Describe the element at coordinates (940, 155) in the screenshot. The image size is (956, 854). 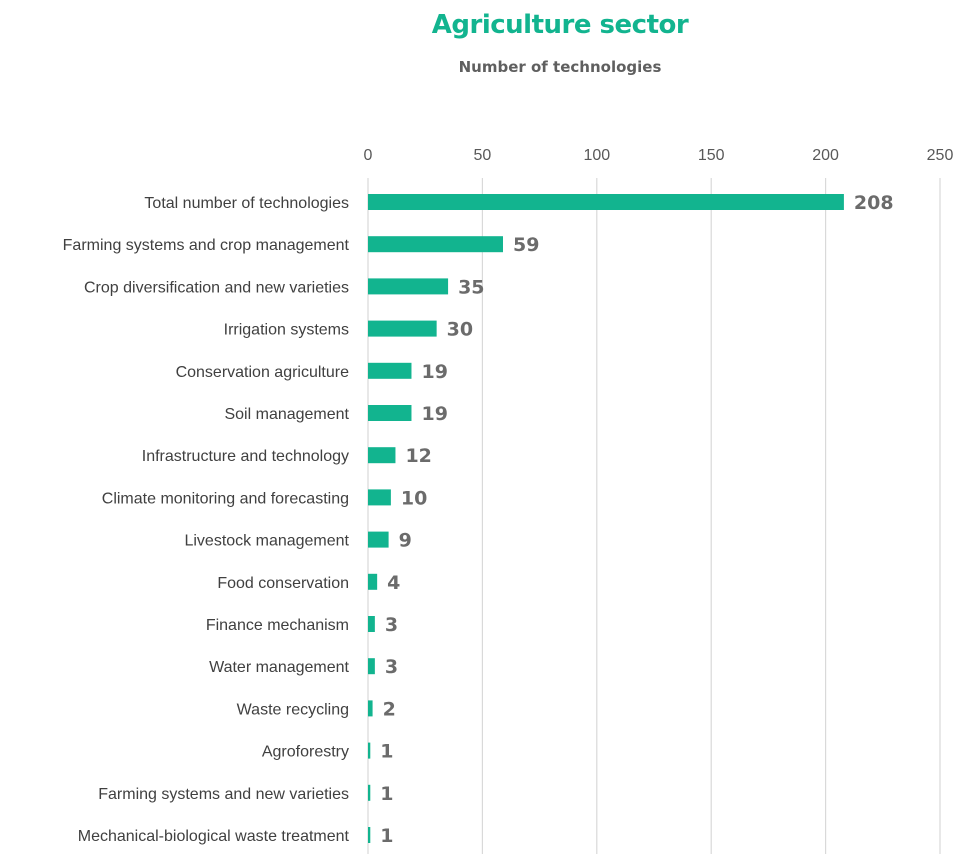
I see `x-tick-label: 250` at that location.